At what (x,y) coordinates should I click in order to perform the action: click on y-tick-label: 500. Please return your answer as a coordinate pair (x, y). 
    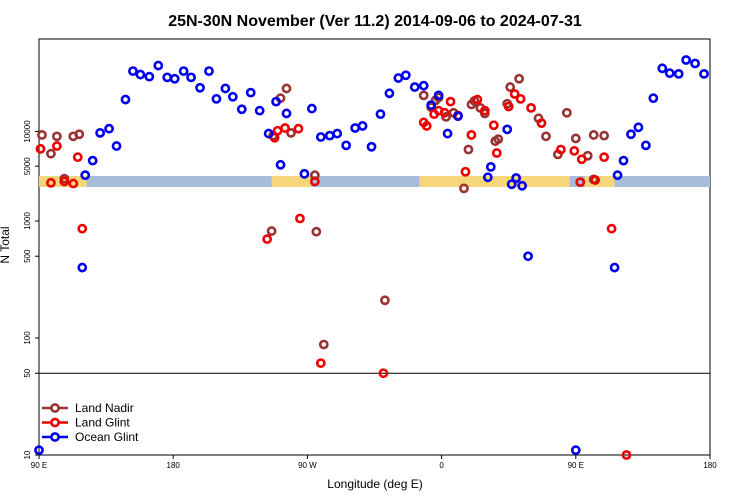
    Looking at the image, I should click on (27, 256).